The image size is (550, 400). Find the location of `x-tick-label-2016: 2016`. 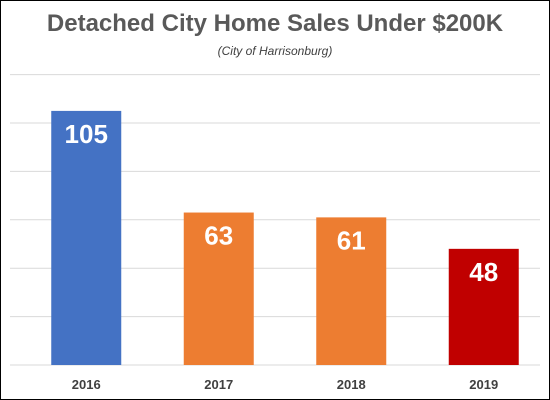

x-tick-label-2016: 2016 is located at coordinates (86, 384).